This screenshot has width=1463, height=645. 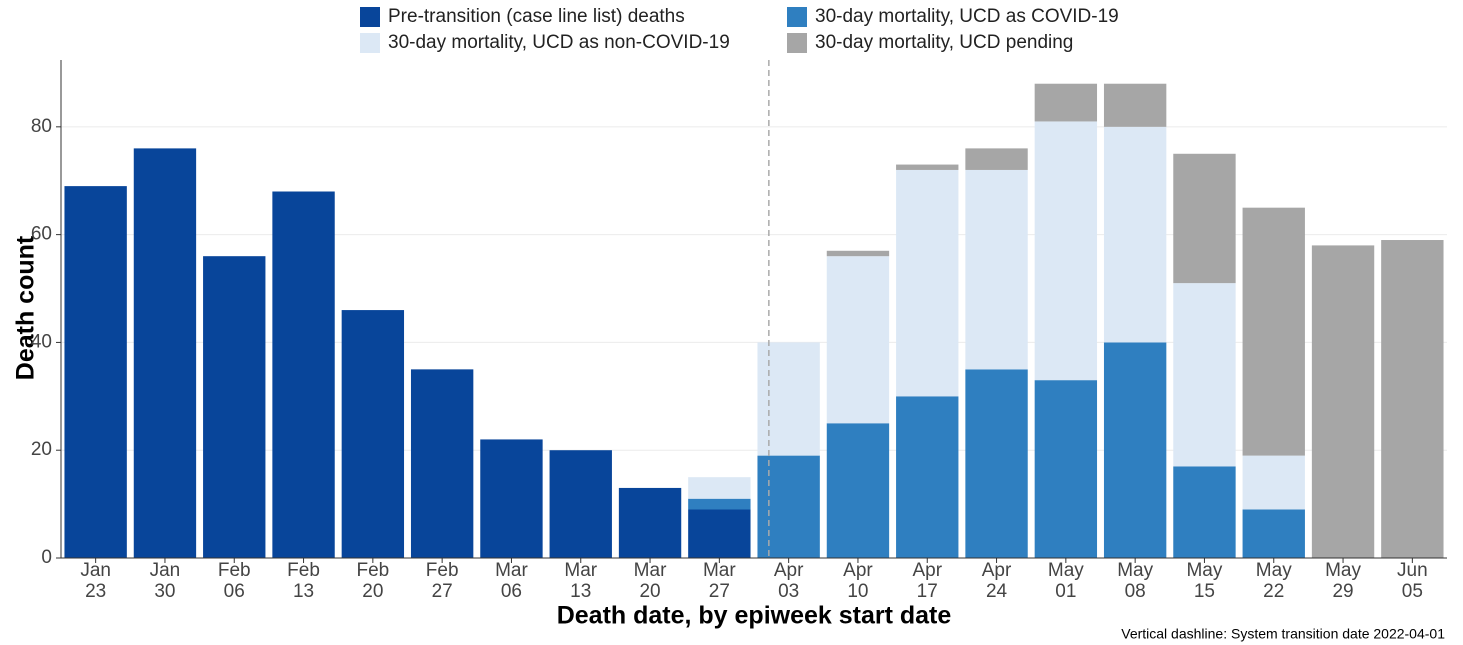 What do you see at coordinates (536, 16) in the screenshot?
I see `legend-label: Pre-transition (case line list) deaths` at bounding box center [536, 16].